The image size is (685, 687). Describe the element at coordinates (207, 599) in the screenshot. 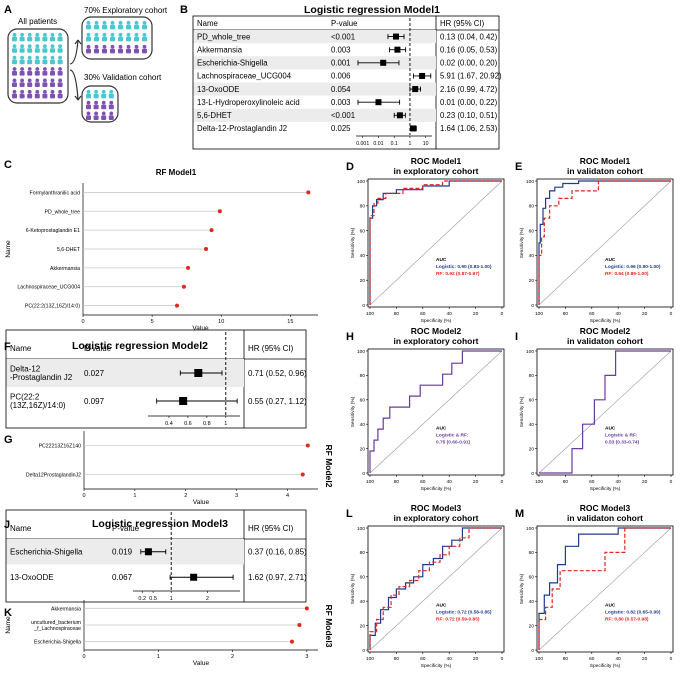

I see `x-tick-label: 2` at that location.